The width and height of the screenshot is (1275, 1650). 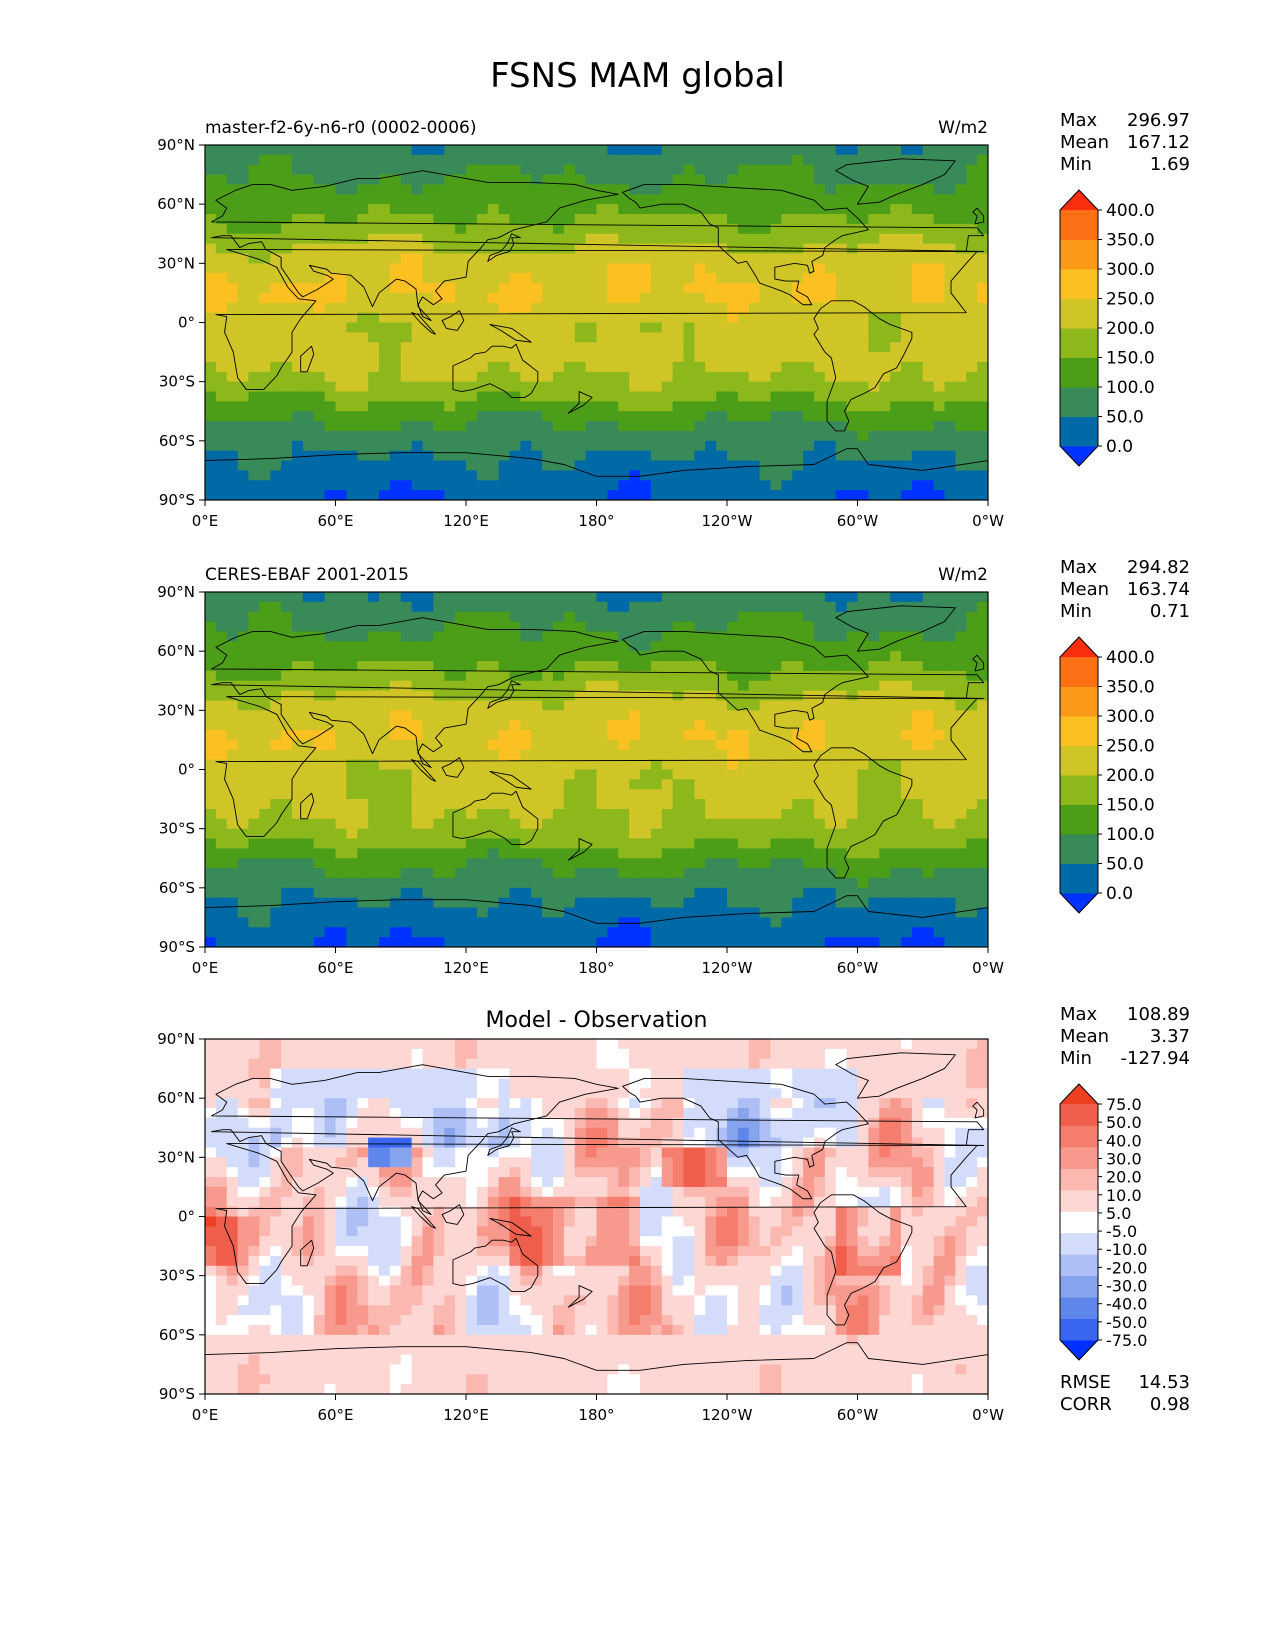 I want to click on lon-tick-label: 180°, so click(x=596, y=521).